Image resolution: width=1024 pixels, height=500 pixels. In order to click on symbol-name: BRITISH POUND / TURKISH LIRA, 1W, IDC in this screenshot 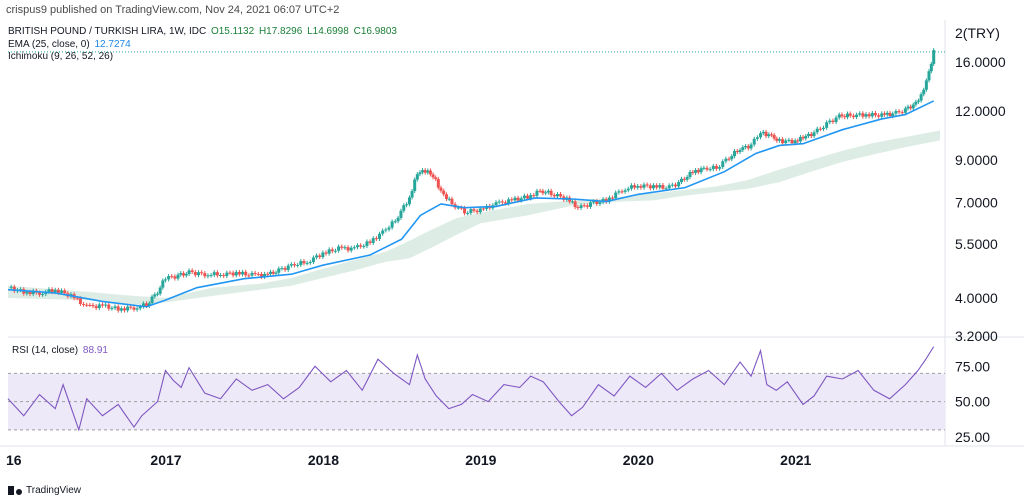, I will do `click(107, 31)`.